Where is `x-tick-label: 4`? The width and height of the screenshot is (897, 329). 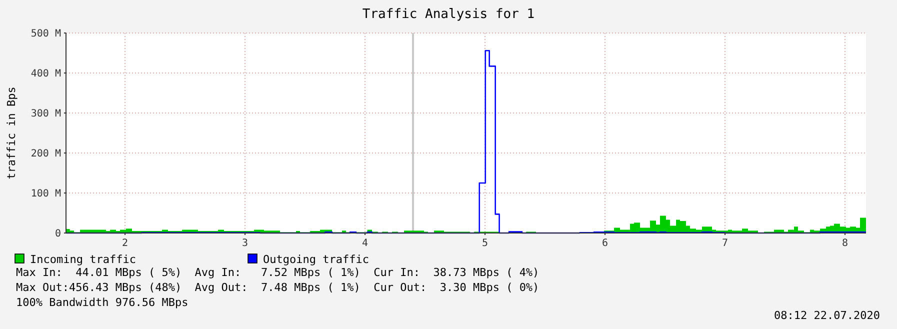
x-tick-label: 4 is located at coordinates (365, 243).